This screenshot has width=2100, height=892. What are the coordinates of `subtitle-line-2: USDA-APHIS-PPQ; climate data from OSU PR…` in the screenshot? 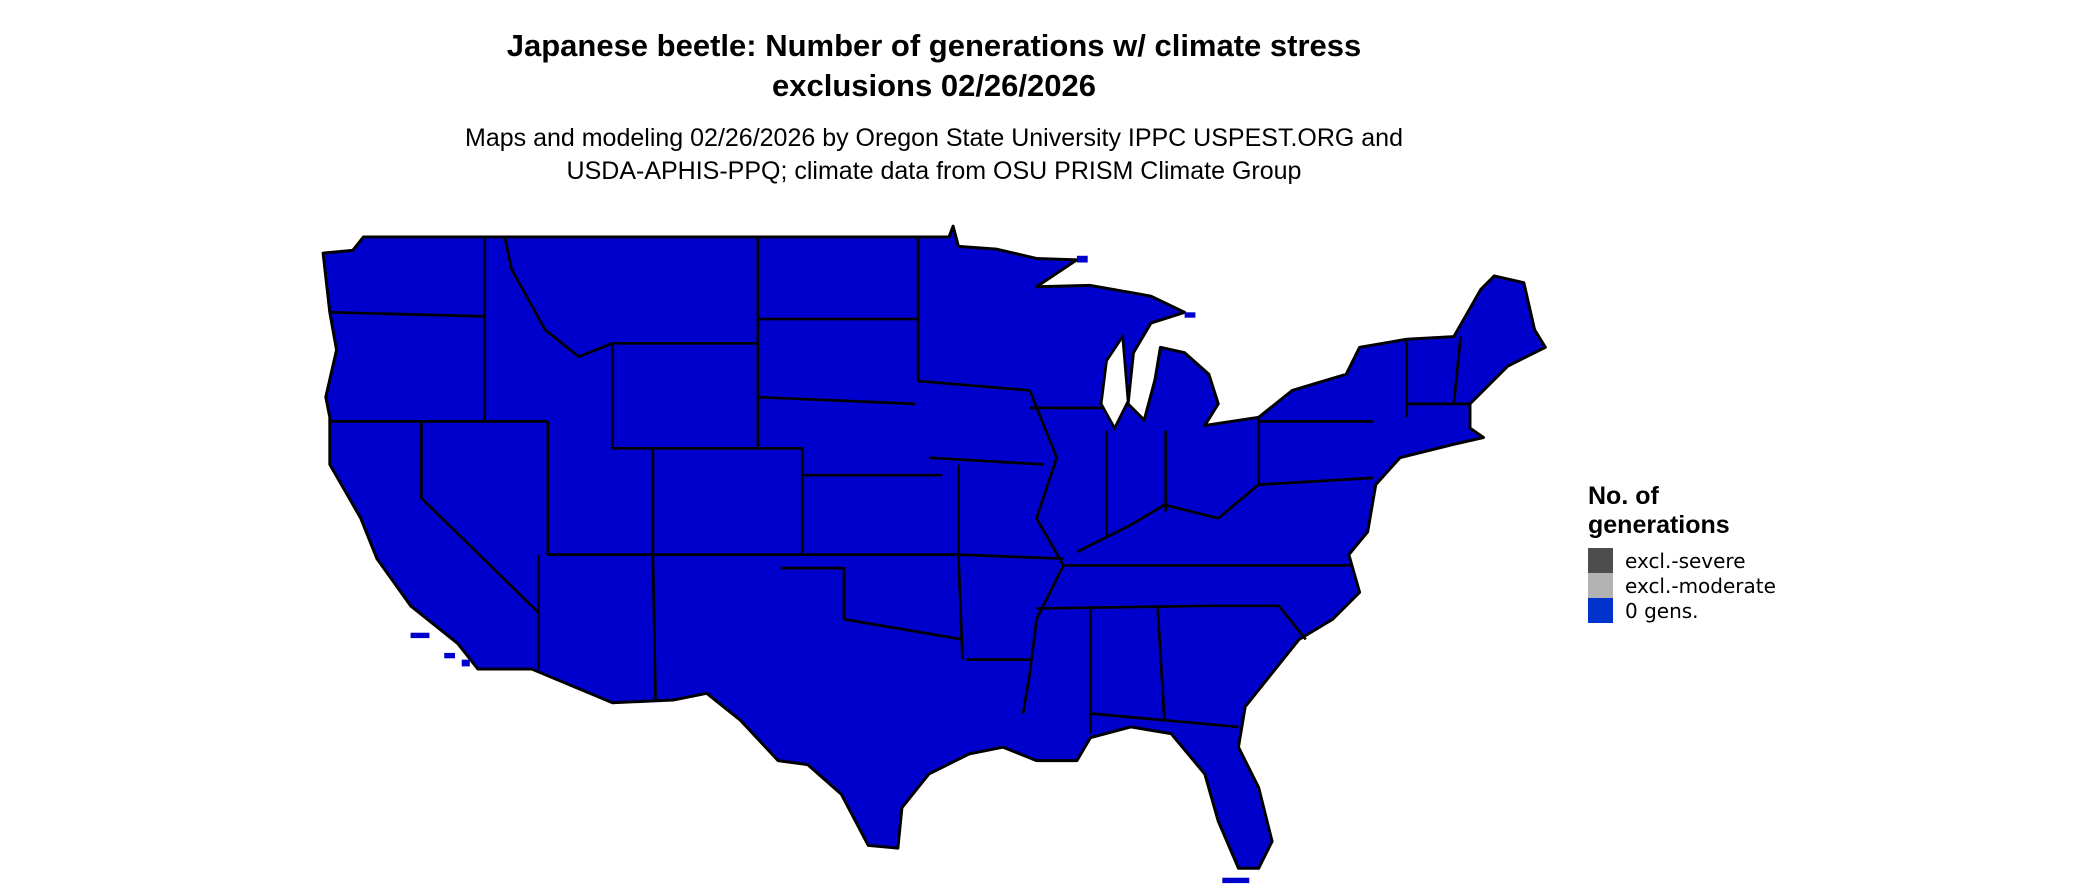 It's located at (934, 171).